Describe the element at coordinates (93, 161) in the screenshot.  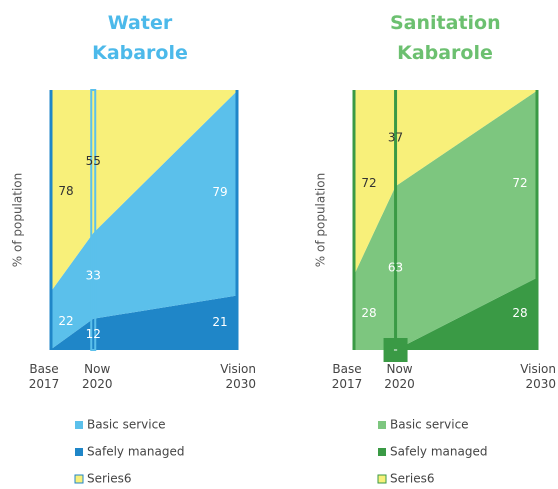
I see `data-label: 55` at that location.